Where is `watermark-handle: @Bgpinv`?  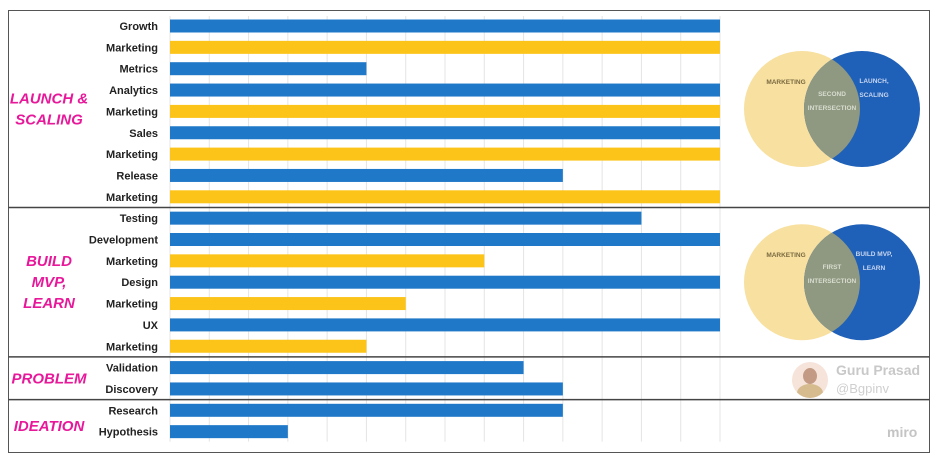
watermark-handle: @Bgpinv is located at coordinates (862, 388).